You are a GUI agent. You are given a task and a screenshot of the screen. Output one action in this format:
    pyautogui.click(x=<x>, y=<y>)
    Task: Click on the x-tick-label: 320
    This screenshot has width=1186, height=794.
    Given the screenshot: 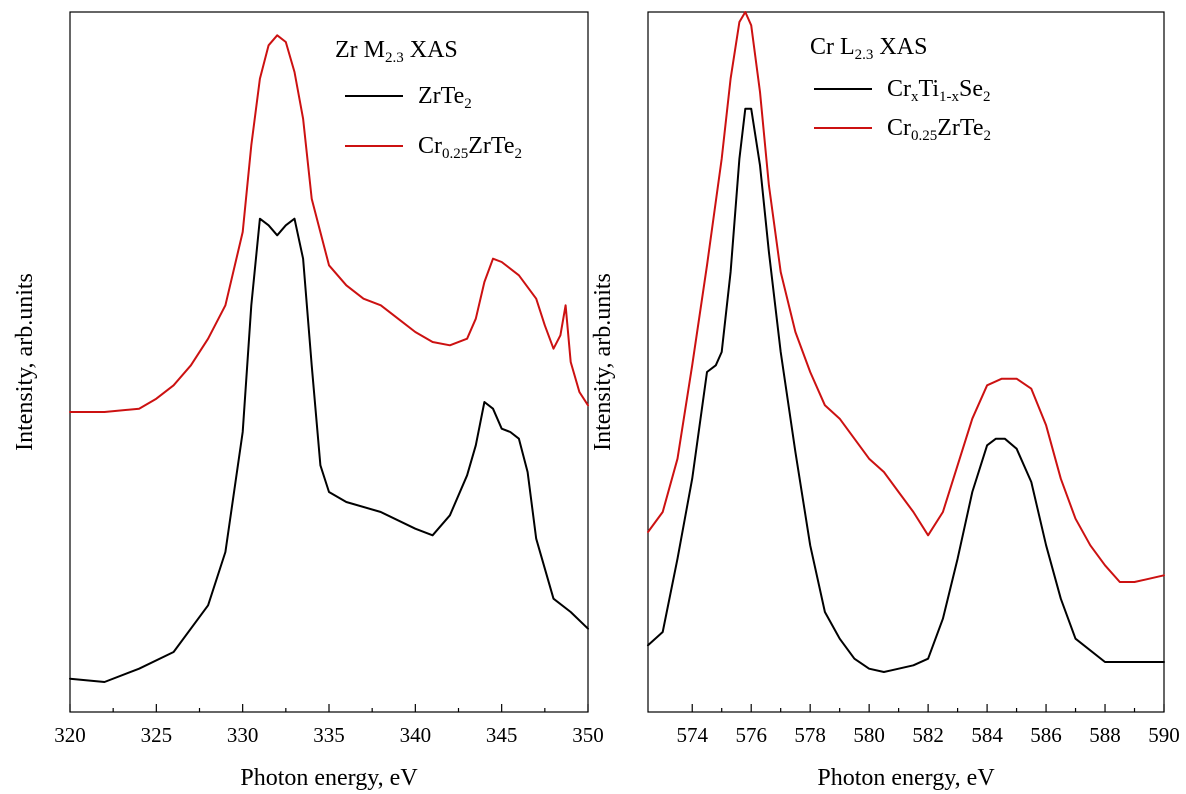 What is the action you would take?
    pyautogui.click(x=70, y=735)
    